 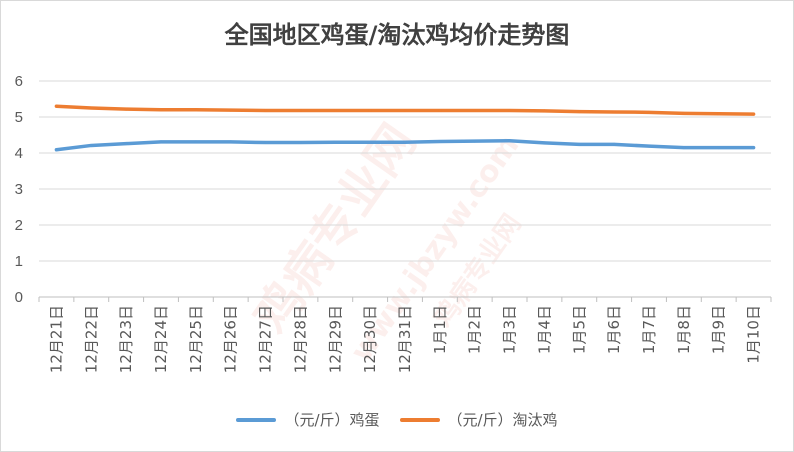 What do you see at coordinates (126, 339) in the screenshot?
I see `x-tick-label: 12月23日` at bounding box center [126, 339].